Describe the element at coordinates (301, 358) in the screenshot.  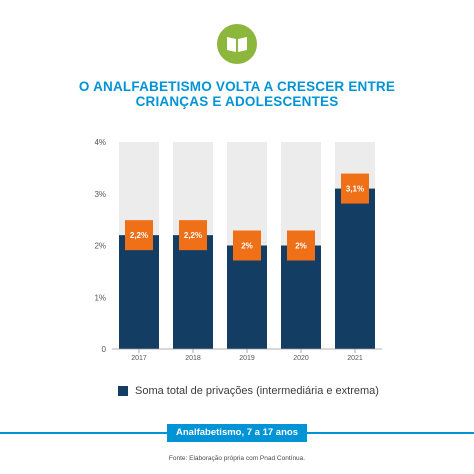
I see `x-tick-label: 2020` at that location.